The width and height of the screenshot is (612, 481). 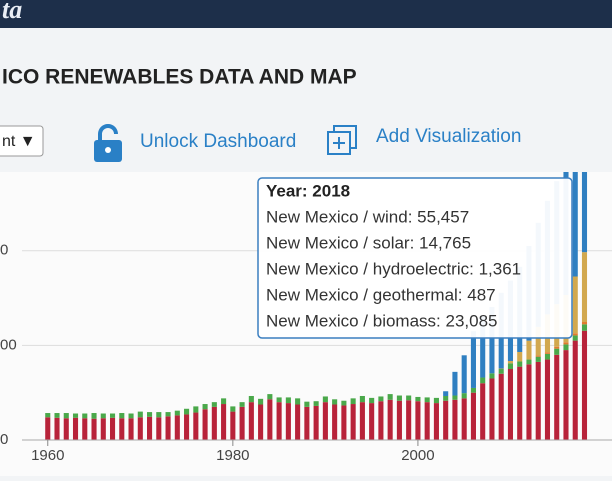 I want to click on page-title: ICO RENEWABLES DATA AND MAP, so click(x=179, y=77).